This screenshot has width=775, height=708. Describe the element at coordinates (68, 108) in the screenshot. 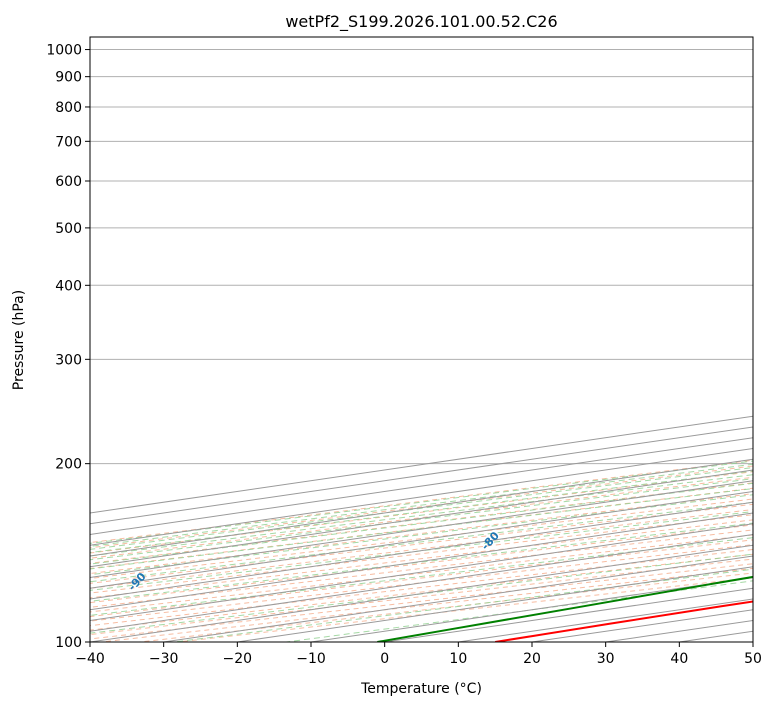

I see `y-tick-label: 800` at that location.